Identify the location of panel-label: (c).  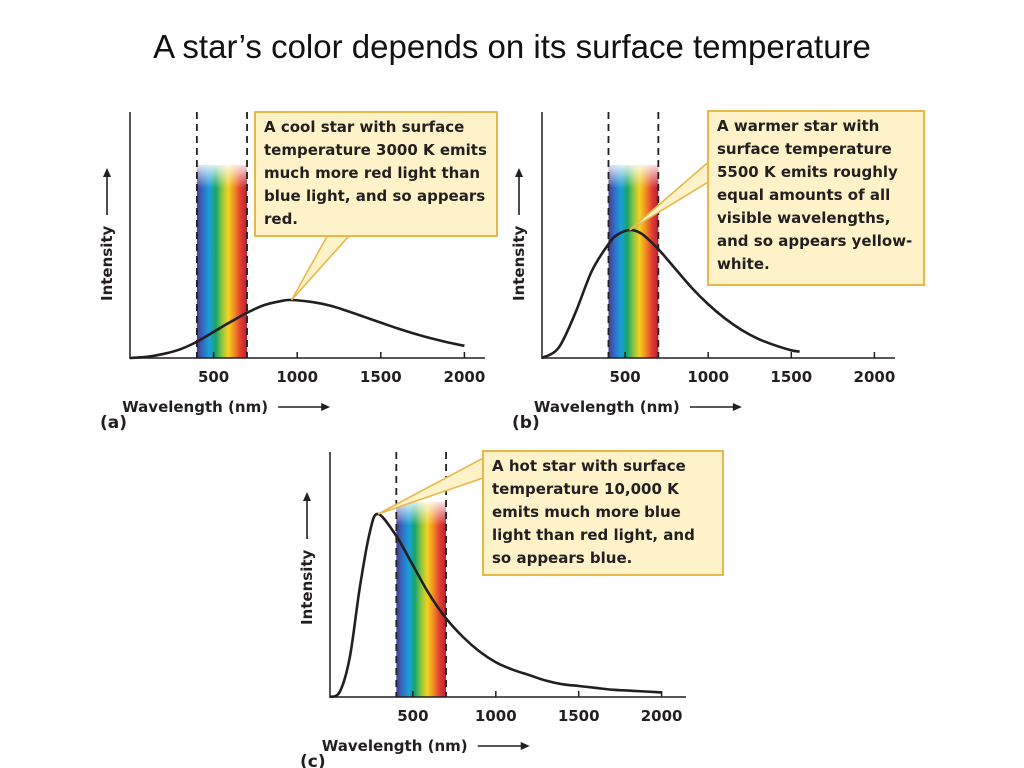
(313, 760).